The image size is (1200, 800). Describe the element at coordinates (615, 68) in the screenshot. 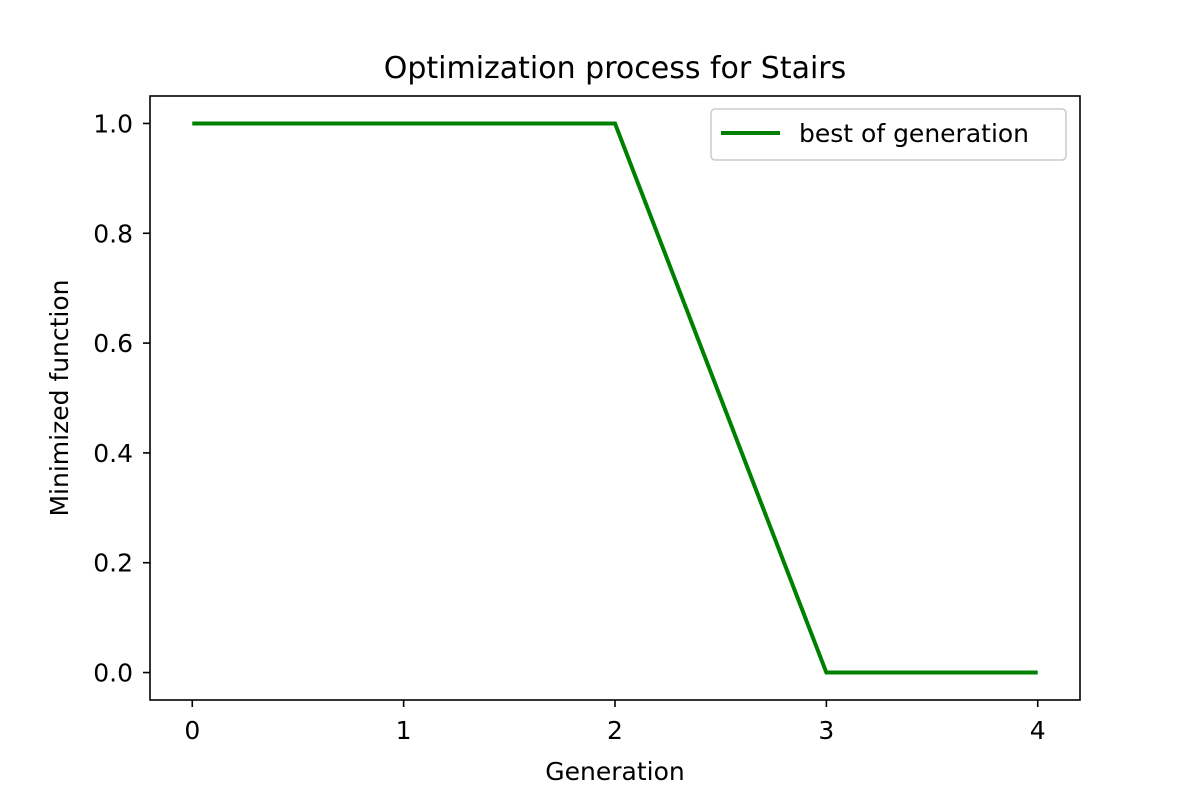

I see `chart-title: Optimization process for Stairs` at that location.